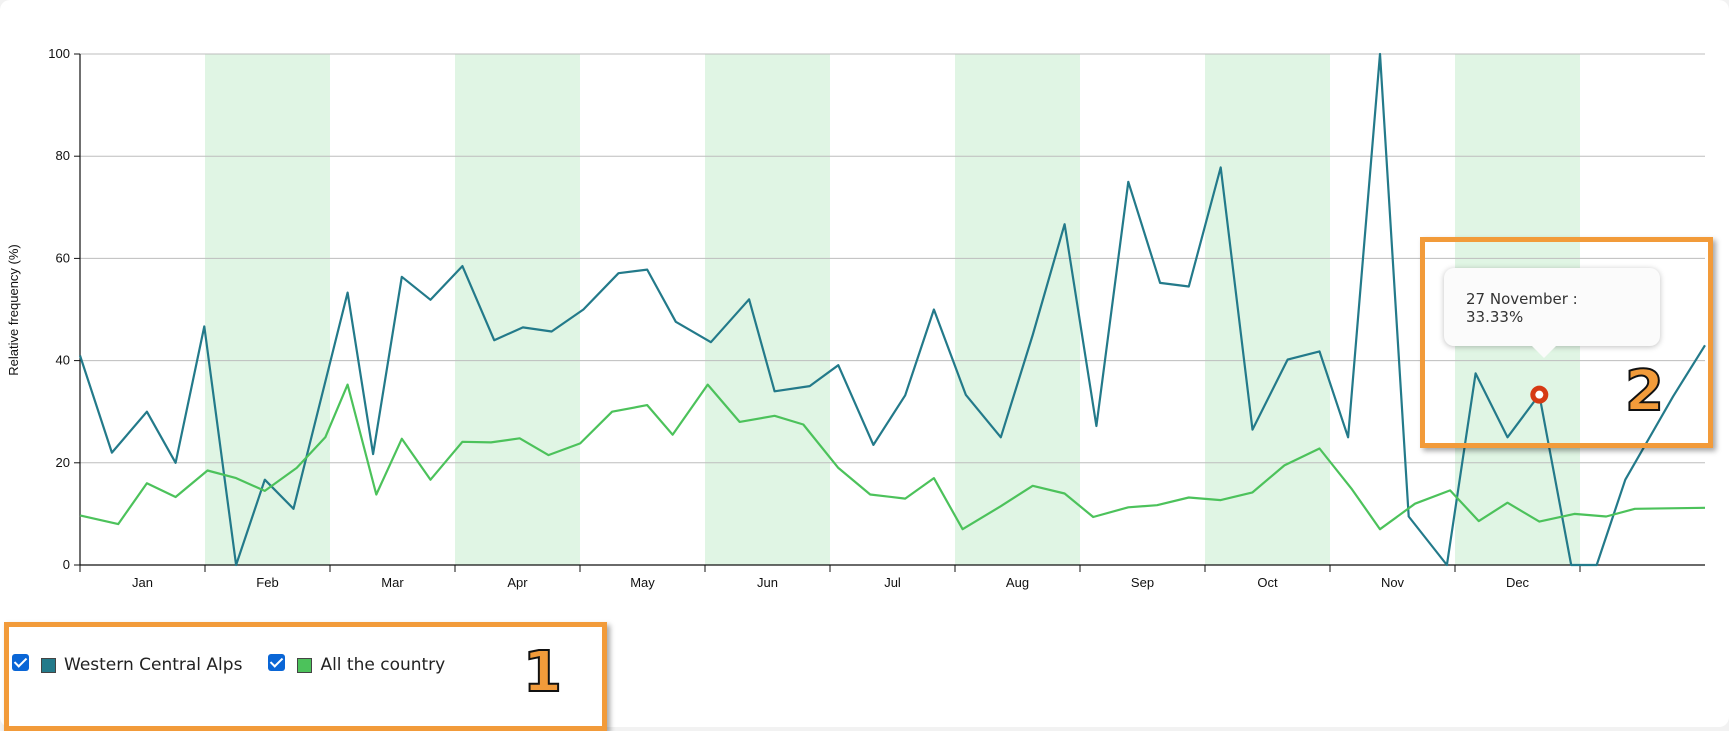  I want to click on shade-band-aug, so click(1017, 309).